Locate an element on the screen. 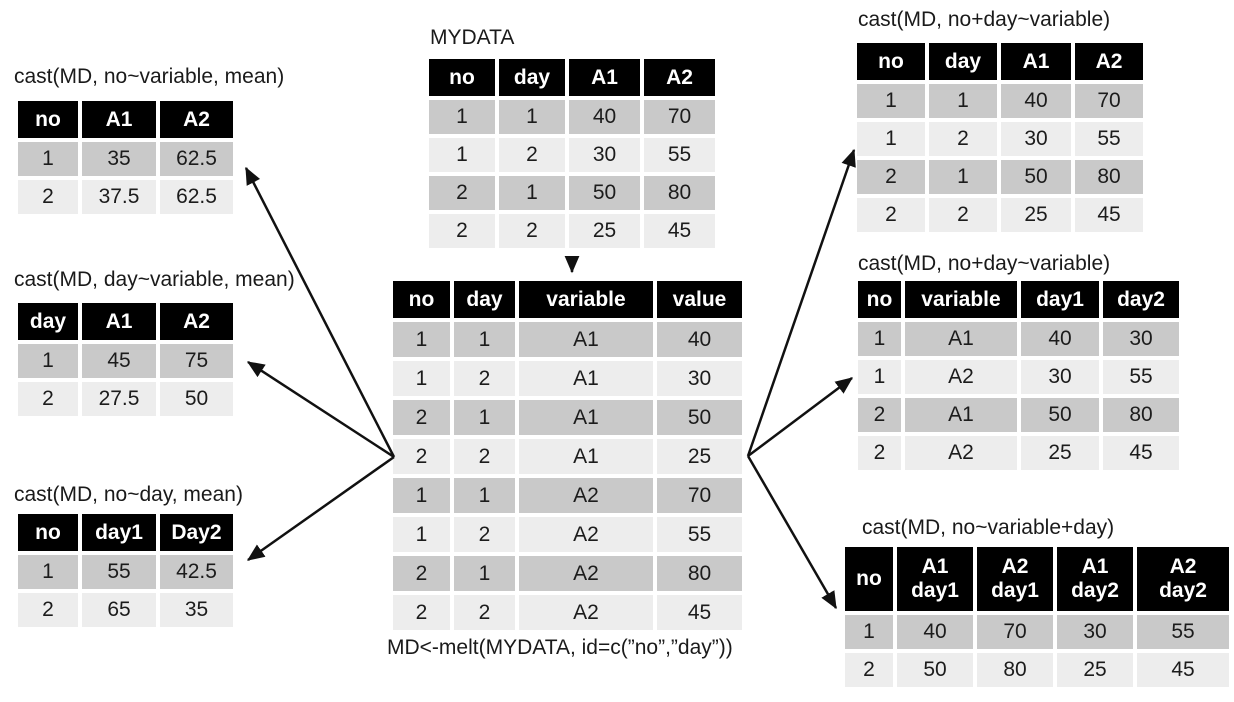 The height and width of the screenshot is (702, 1234). cast-no-day-variable-table: no day A1 A2 1 1 40 70 1 2 30 55 2 1 50 80 2 2 25 45 is located at coordinates (1000, 137).